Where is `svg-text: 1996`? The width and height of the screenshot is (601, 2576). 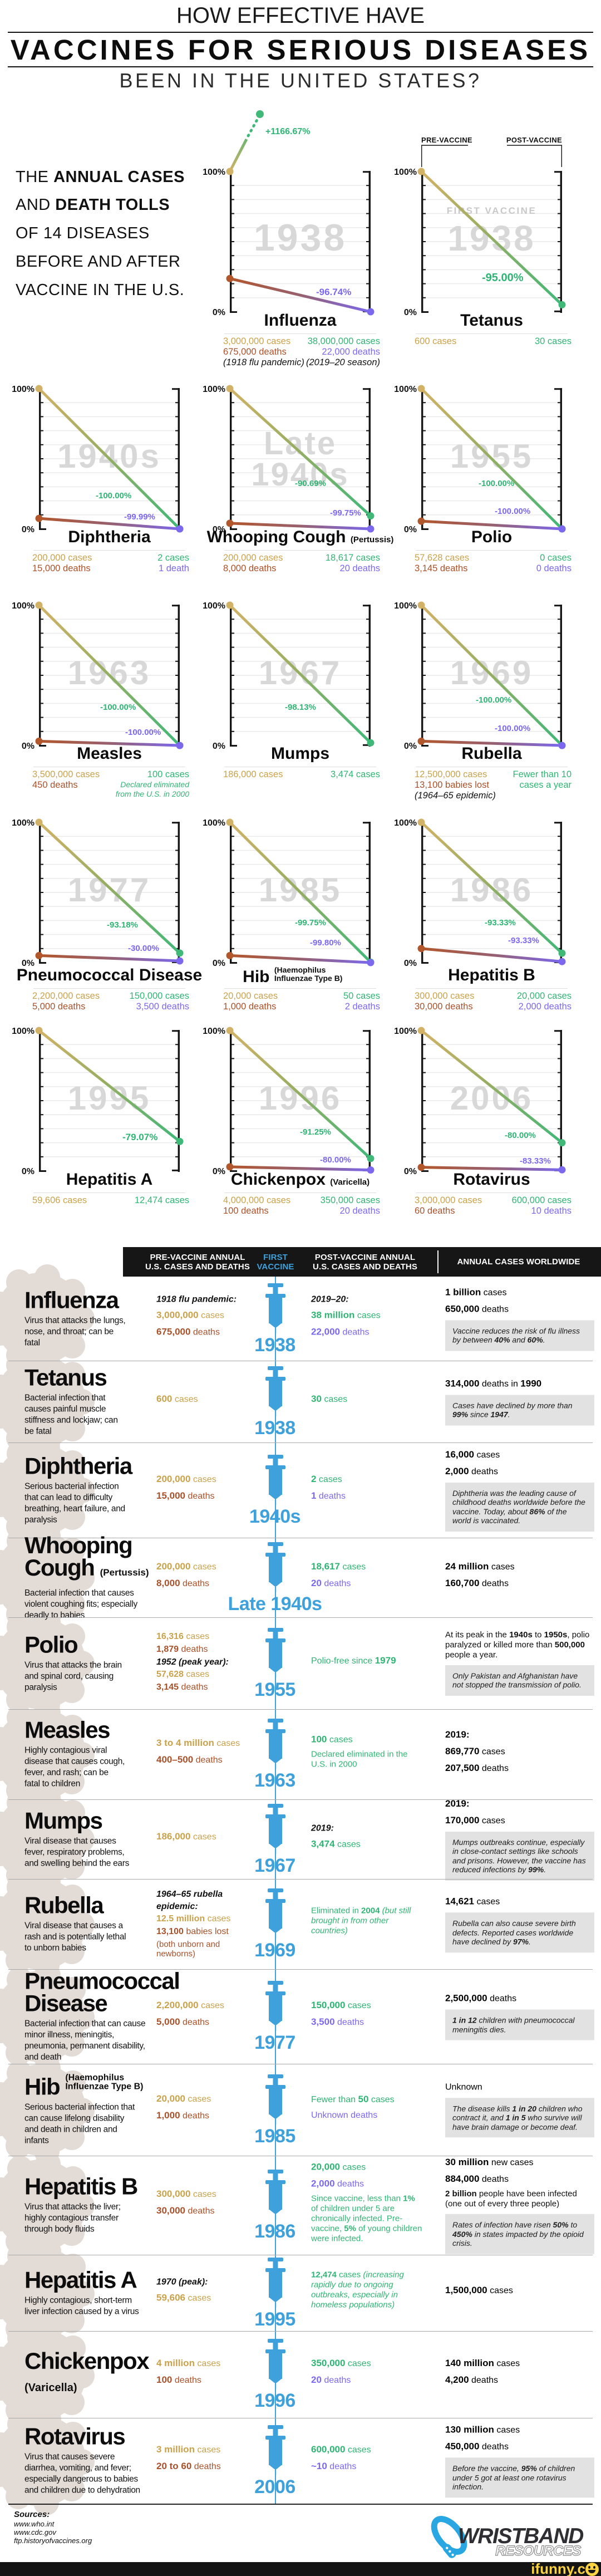
svg-text: 1996 is located at coordinates (300, 1098).